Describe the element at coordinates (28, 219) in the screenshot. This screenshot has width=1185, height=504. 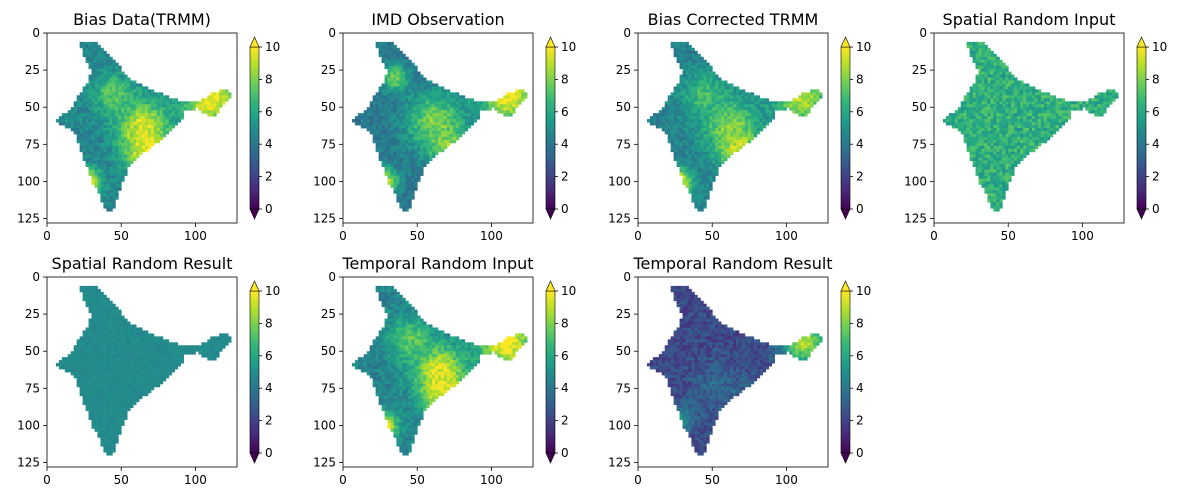
I see `y-tick-label: 125` at that location.